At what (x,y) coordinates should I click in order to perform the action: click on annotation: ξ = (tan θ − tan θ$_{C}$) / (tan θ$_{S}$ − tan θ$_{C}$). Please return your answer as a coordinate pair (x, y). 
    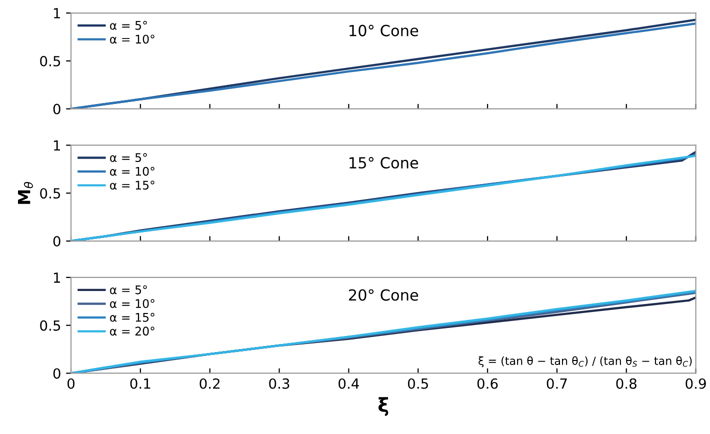
    Looking at the image, I should click on (585, 362).